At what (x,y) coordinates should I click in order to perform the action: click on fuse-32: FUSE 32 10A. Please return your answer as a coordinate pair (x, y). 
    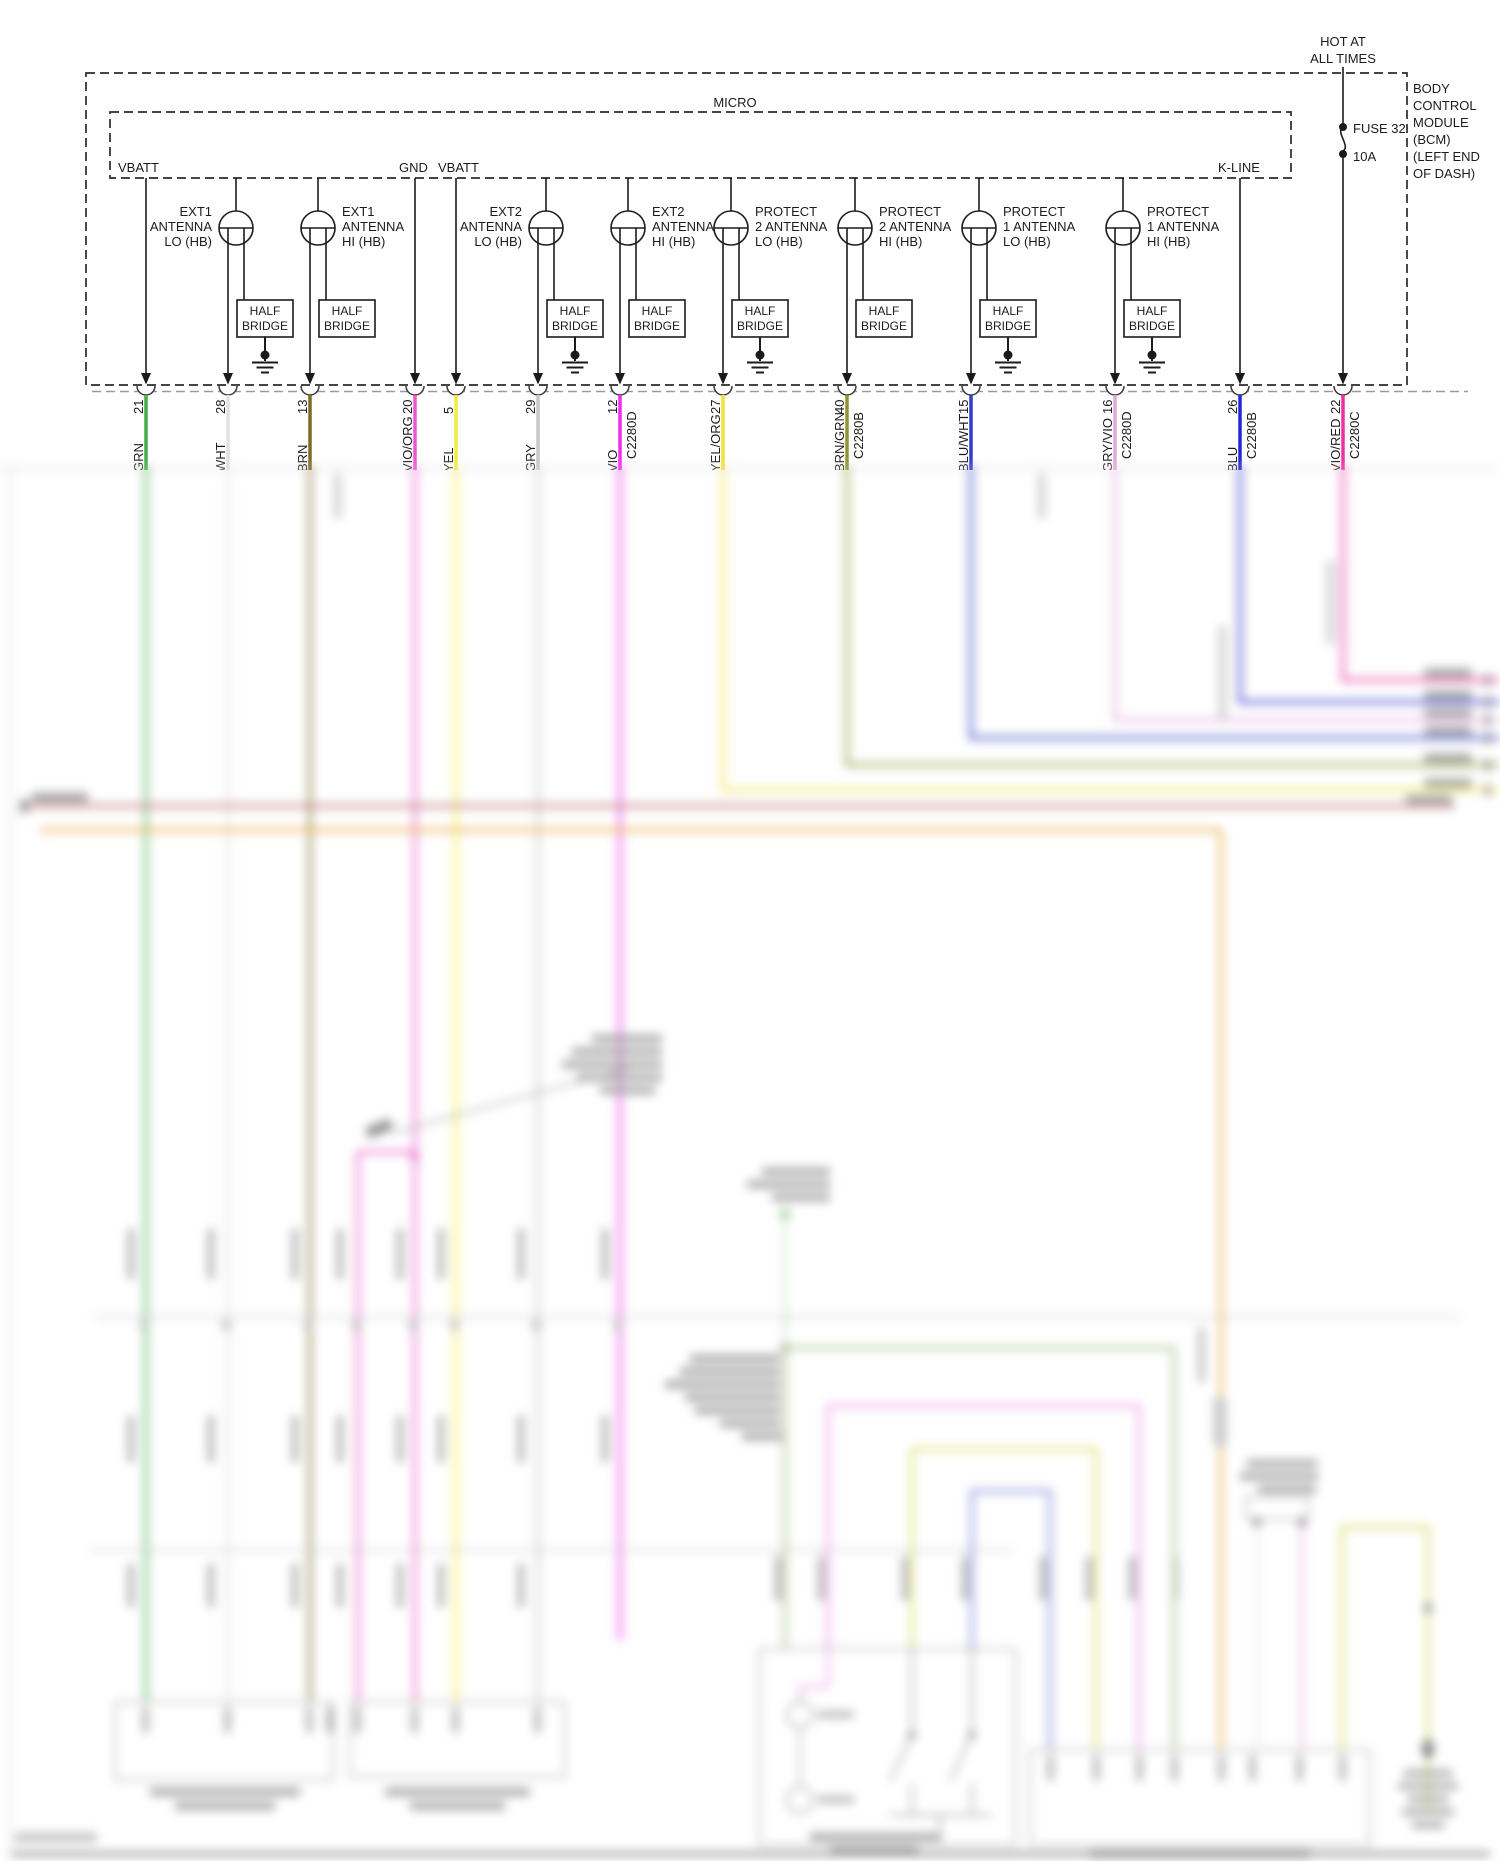
    Looking at the image, I should click on (1372, 115).